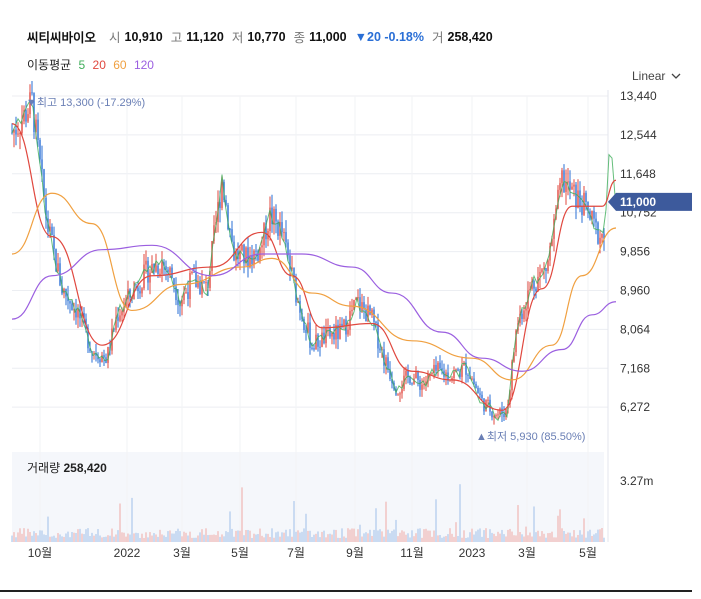 The width and height of the screenshot is (701, 599). I want to click on volume-panel-label: 거래량, so click(44, 468).